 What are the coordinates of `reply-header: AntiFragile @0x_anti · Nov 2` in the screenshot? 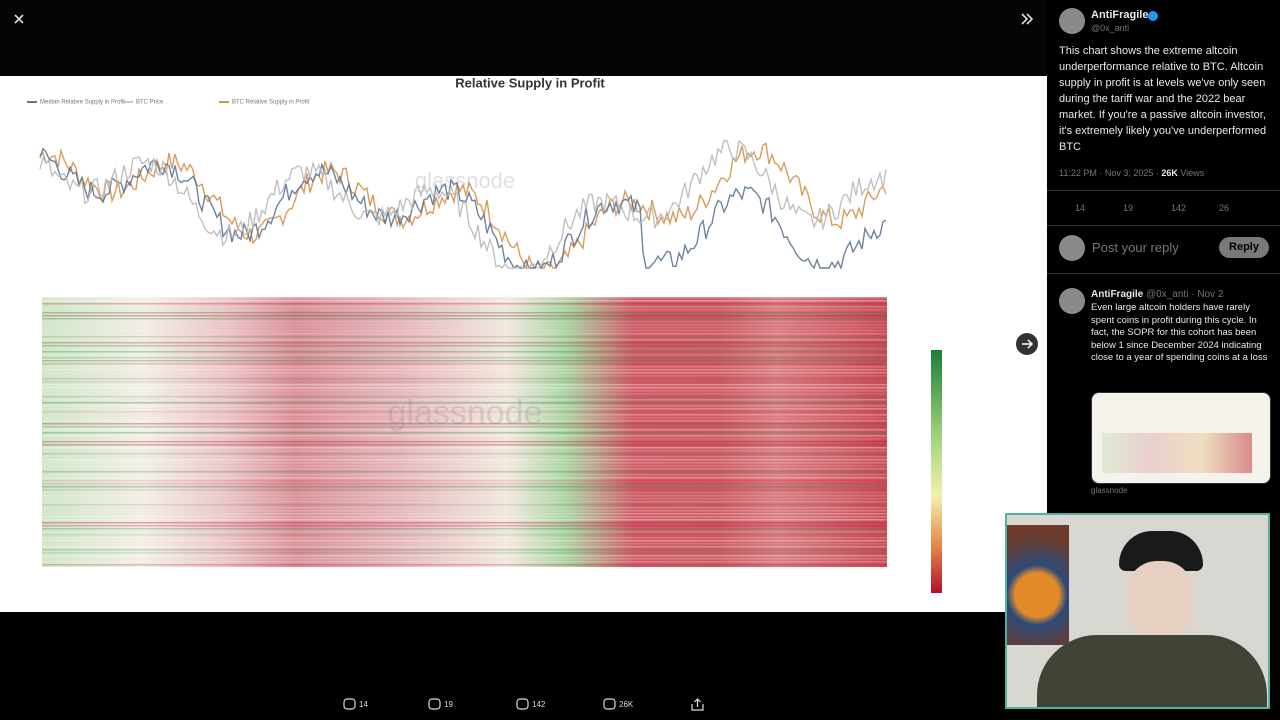 It's located at (1157, 294).